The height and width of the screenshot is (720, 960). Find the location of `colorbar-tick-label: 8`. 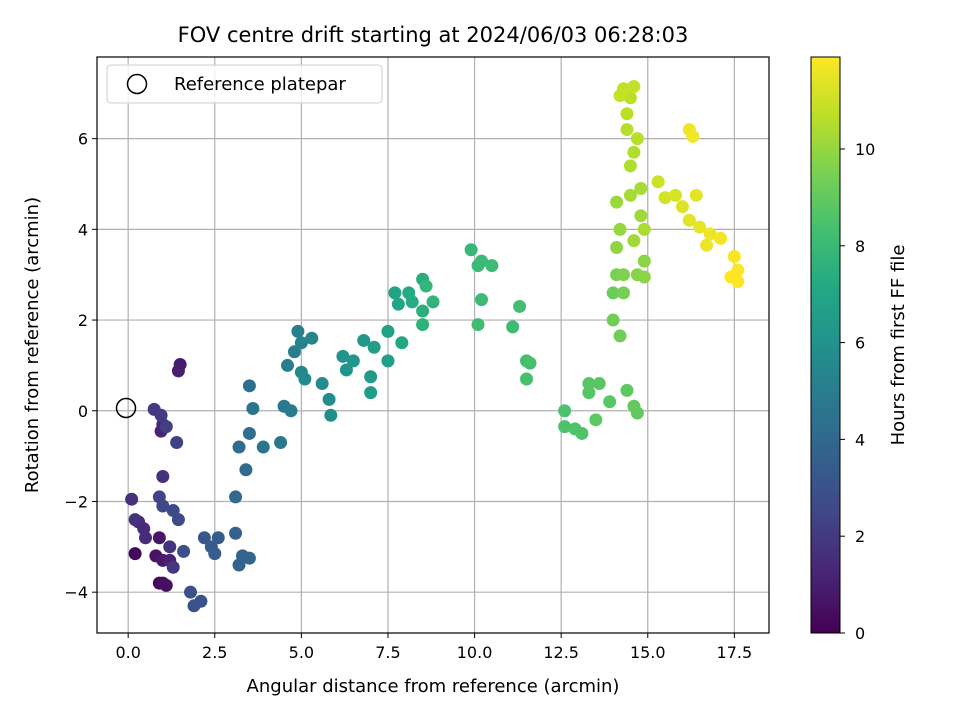

colorbar-tick-label: 8 is located at coordinates (860, 246).